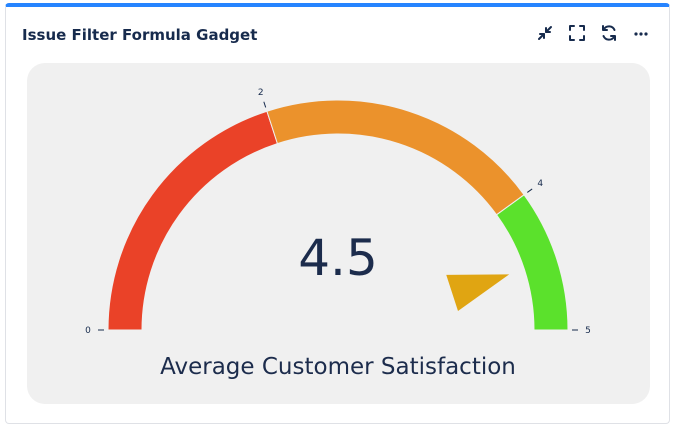 The image size is (675, 428). What do you see at coordinates (337, 33) in the screenshot?
I see `gadget-header: Issue Filter Formula Gadget` at bounding box center [337, 33].